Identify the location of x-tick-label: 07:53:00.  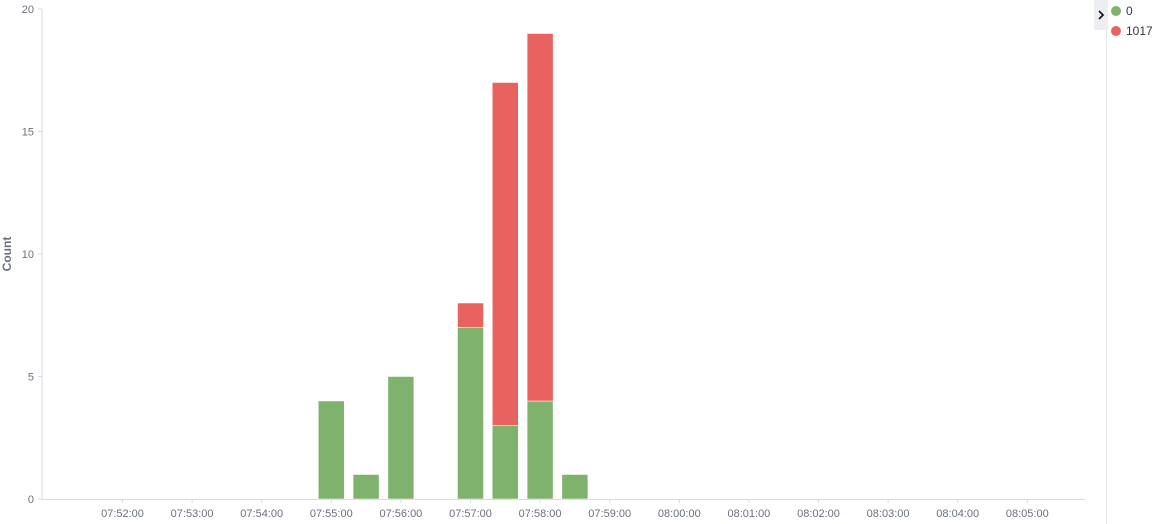
(192, 514).